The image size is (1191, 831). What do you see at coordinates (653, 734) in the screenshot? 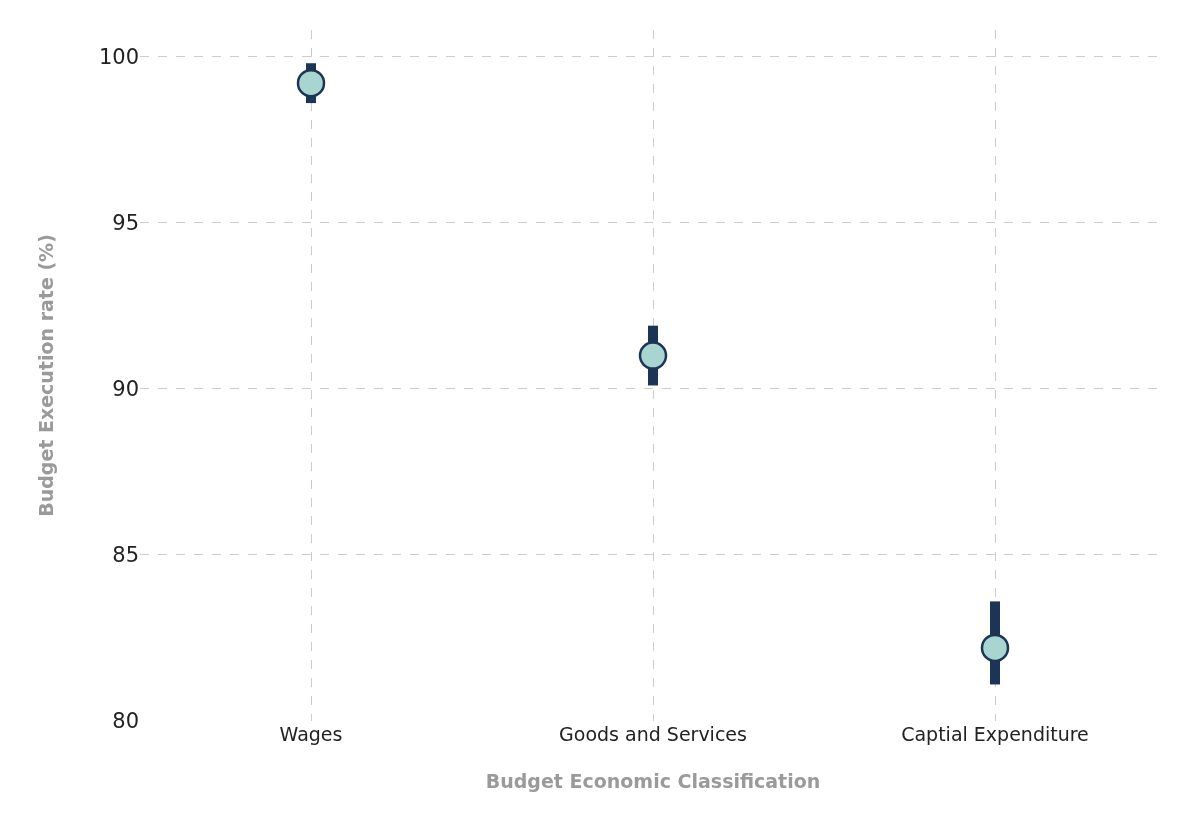
I see `x-tick-label: Goods and Services` at bounding box center [653, 734].